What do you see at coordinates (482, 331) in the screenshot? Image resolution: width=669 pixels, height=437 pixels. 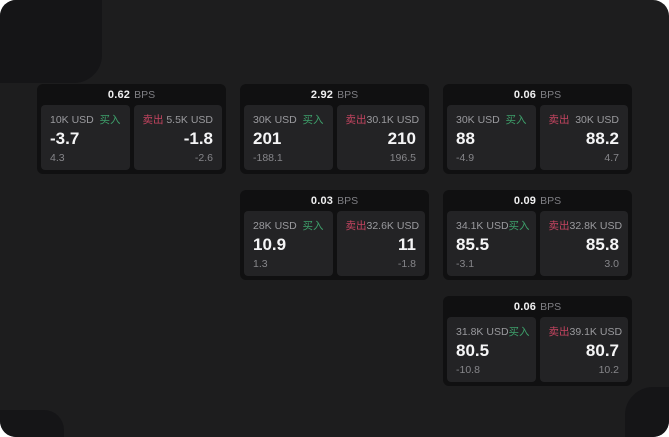 I see `buy-notional: 31.8K USD` at bounding box center [482, 331].